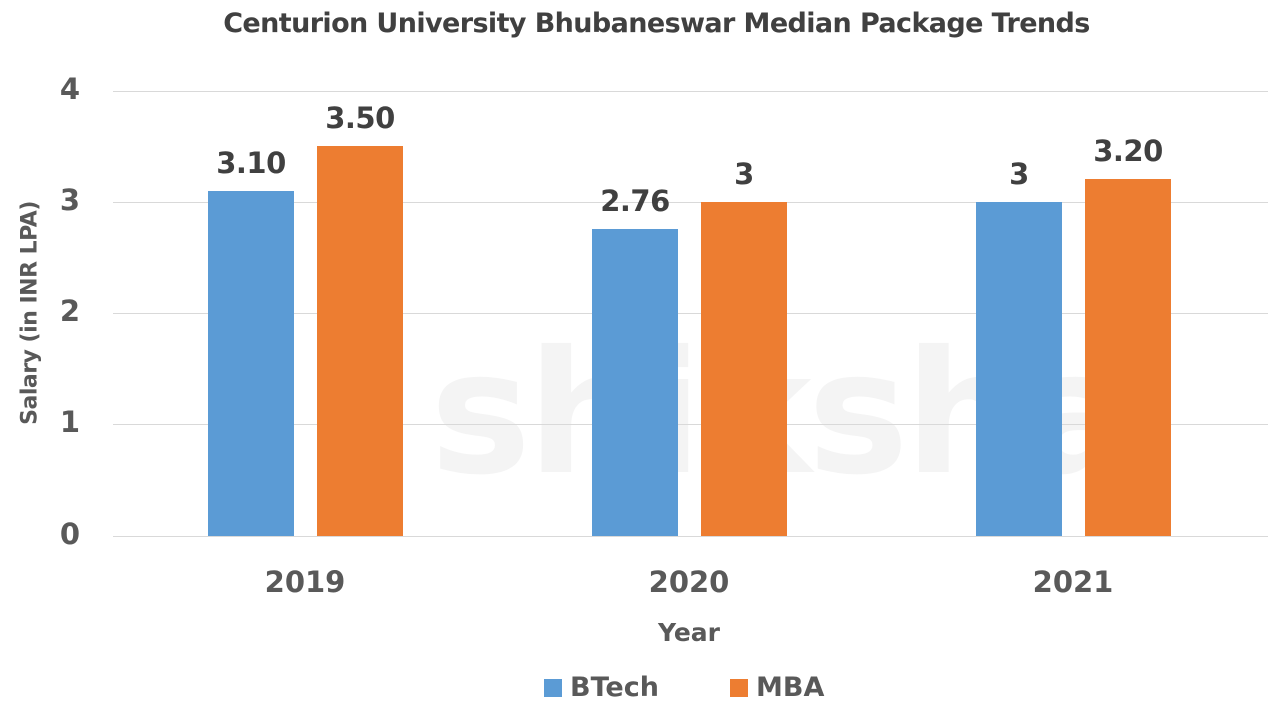 This screenshot has width=1280, height=720. Describe the element at coordinates (690, 536) in the screenshot. I see `x-axis-line` at that location.